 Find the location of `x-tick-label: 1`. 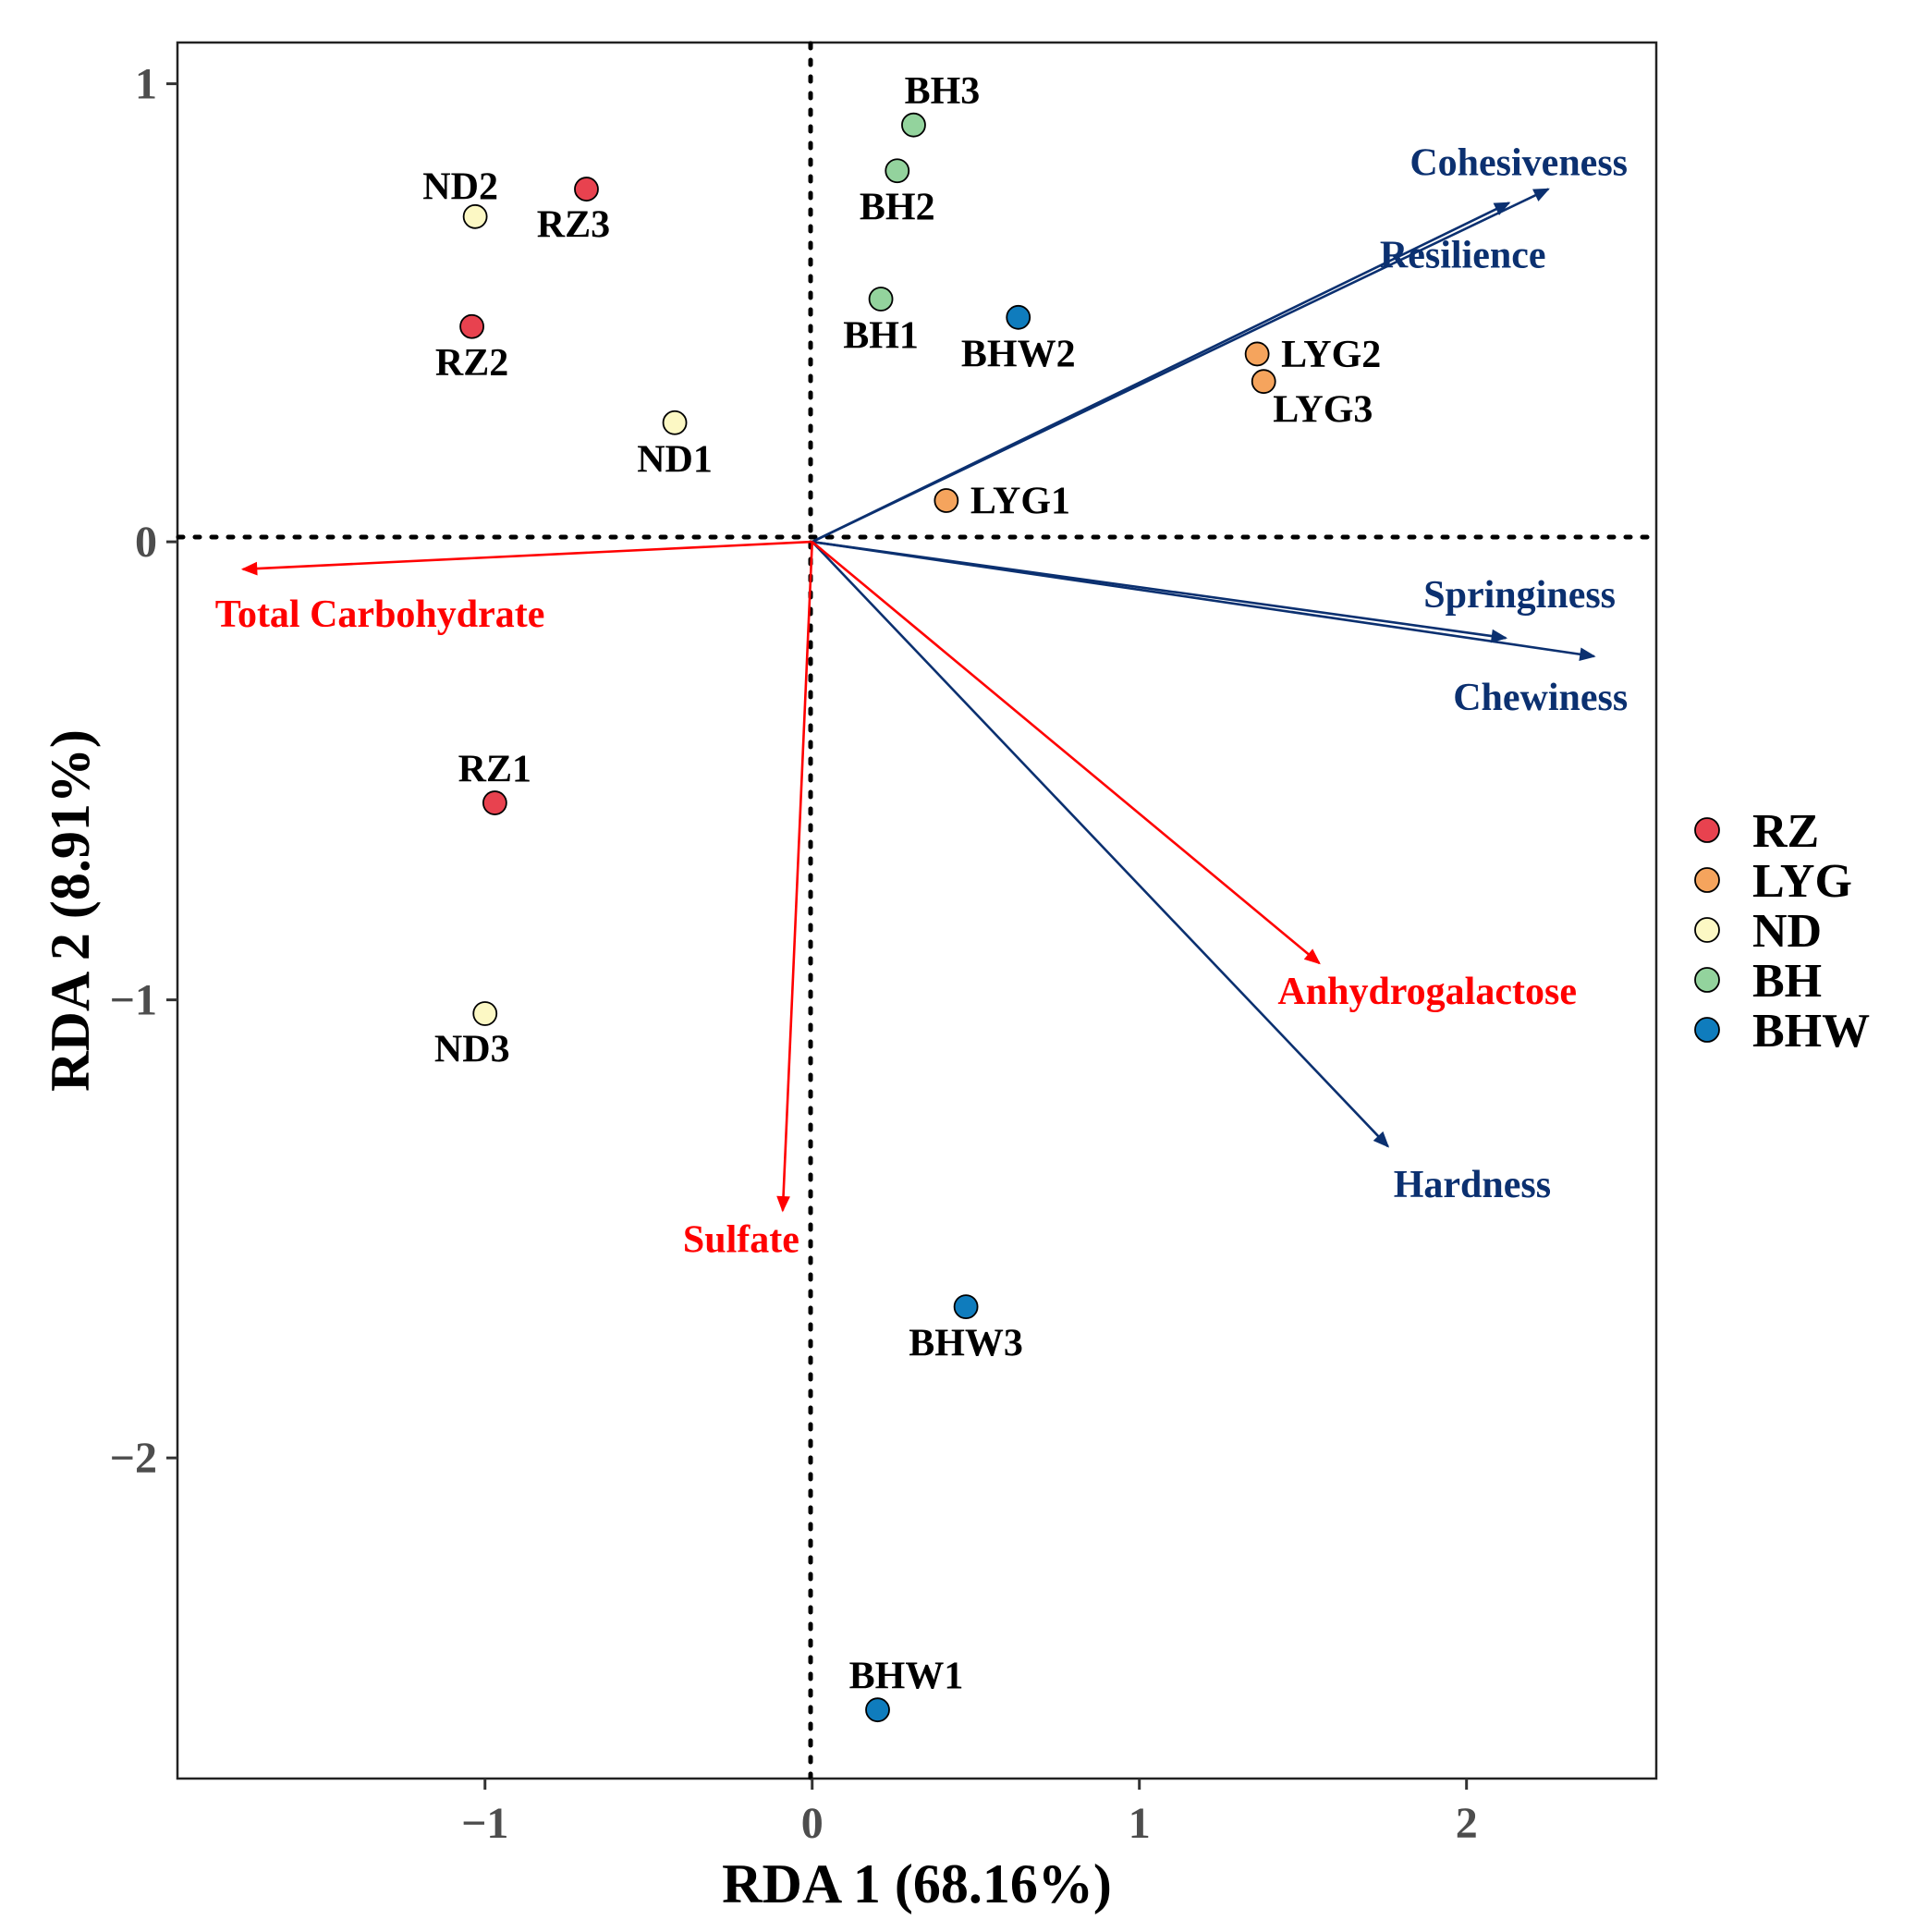

x-tick-label: 1 is located at coordinates (1140, 1823).